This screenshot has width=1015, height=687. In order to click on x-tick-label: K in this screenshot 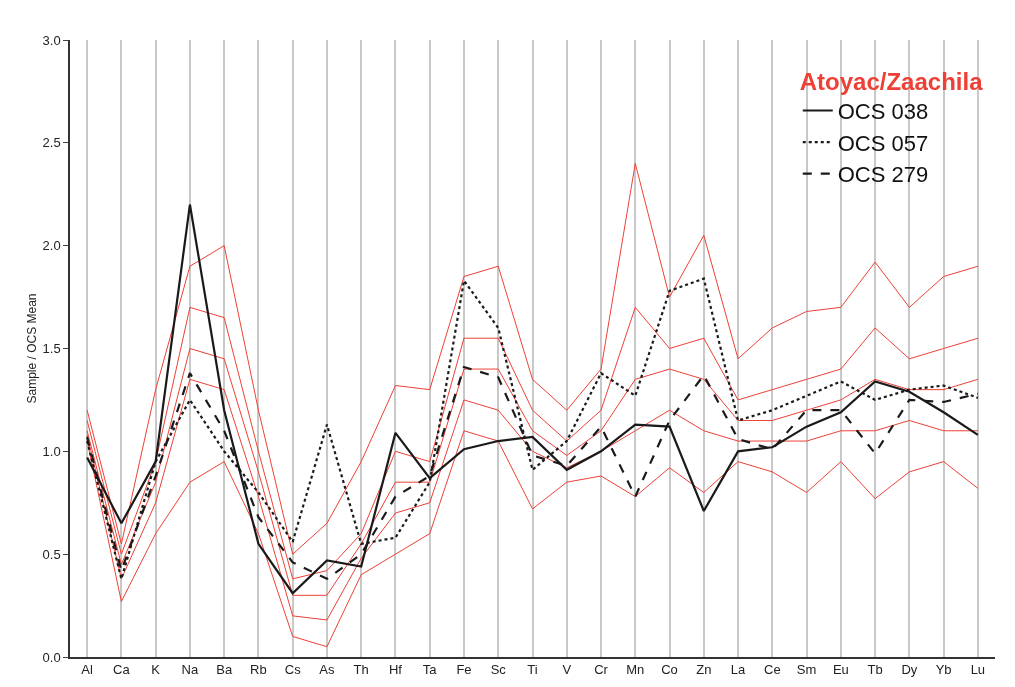, I will do `click(156, 670)`.